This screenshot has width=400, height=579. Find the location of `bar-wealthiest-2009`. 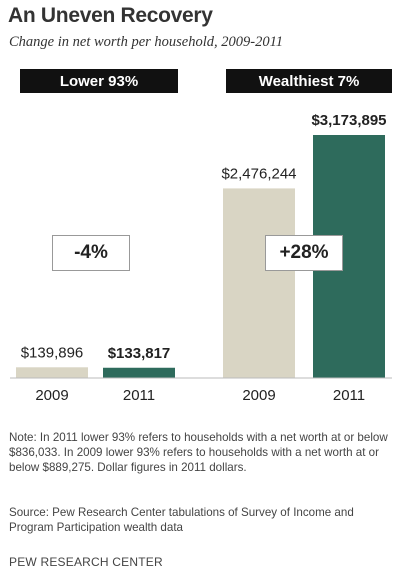

bar-wealthiest-2009 is located at coordinates (259, 283).